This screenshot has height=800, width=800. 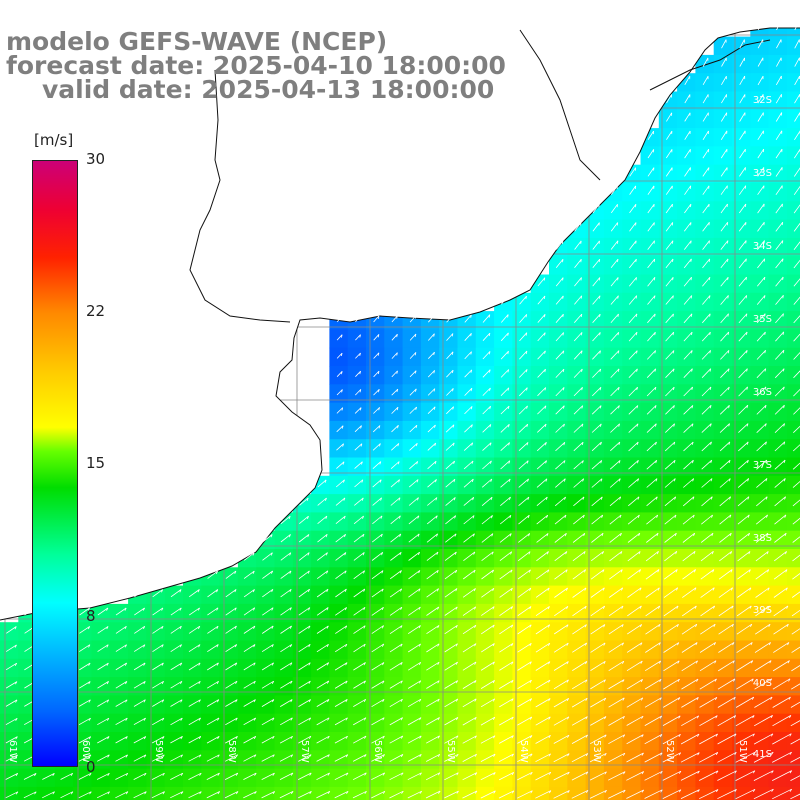 What do you see at coordinates (256, 65) in the screenshot?
I see `title-forecast-date: forecast date: 2025-04-10 18:00:00` at bounding box center [256, 65].